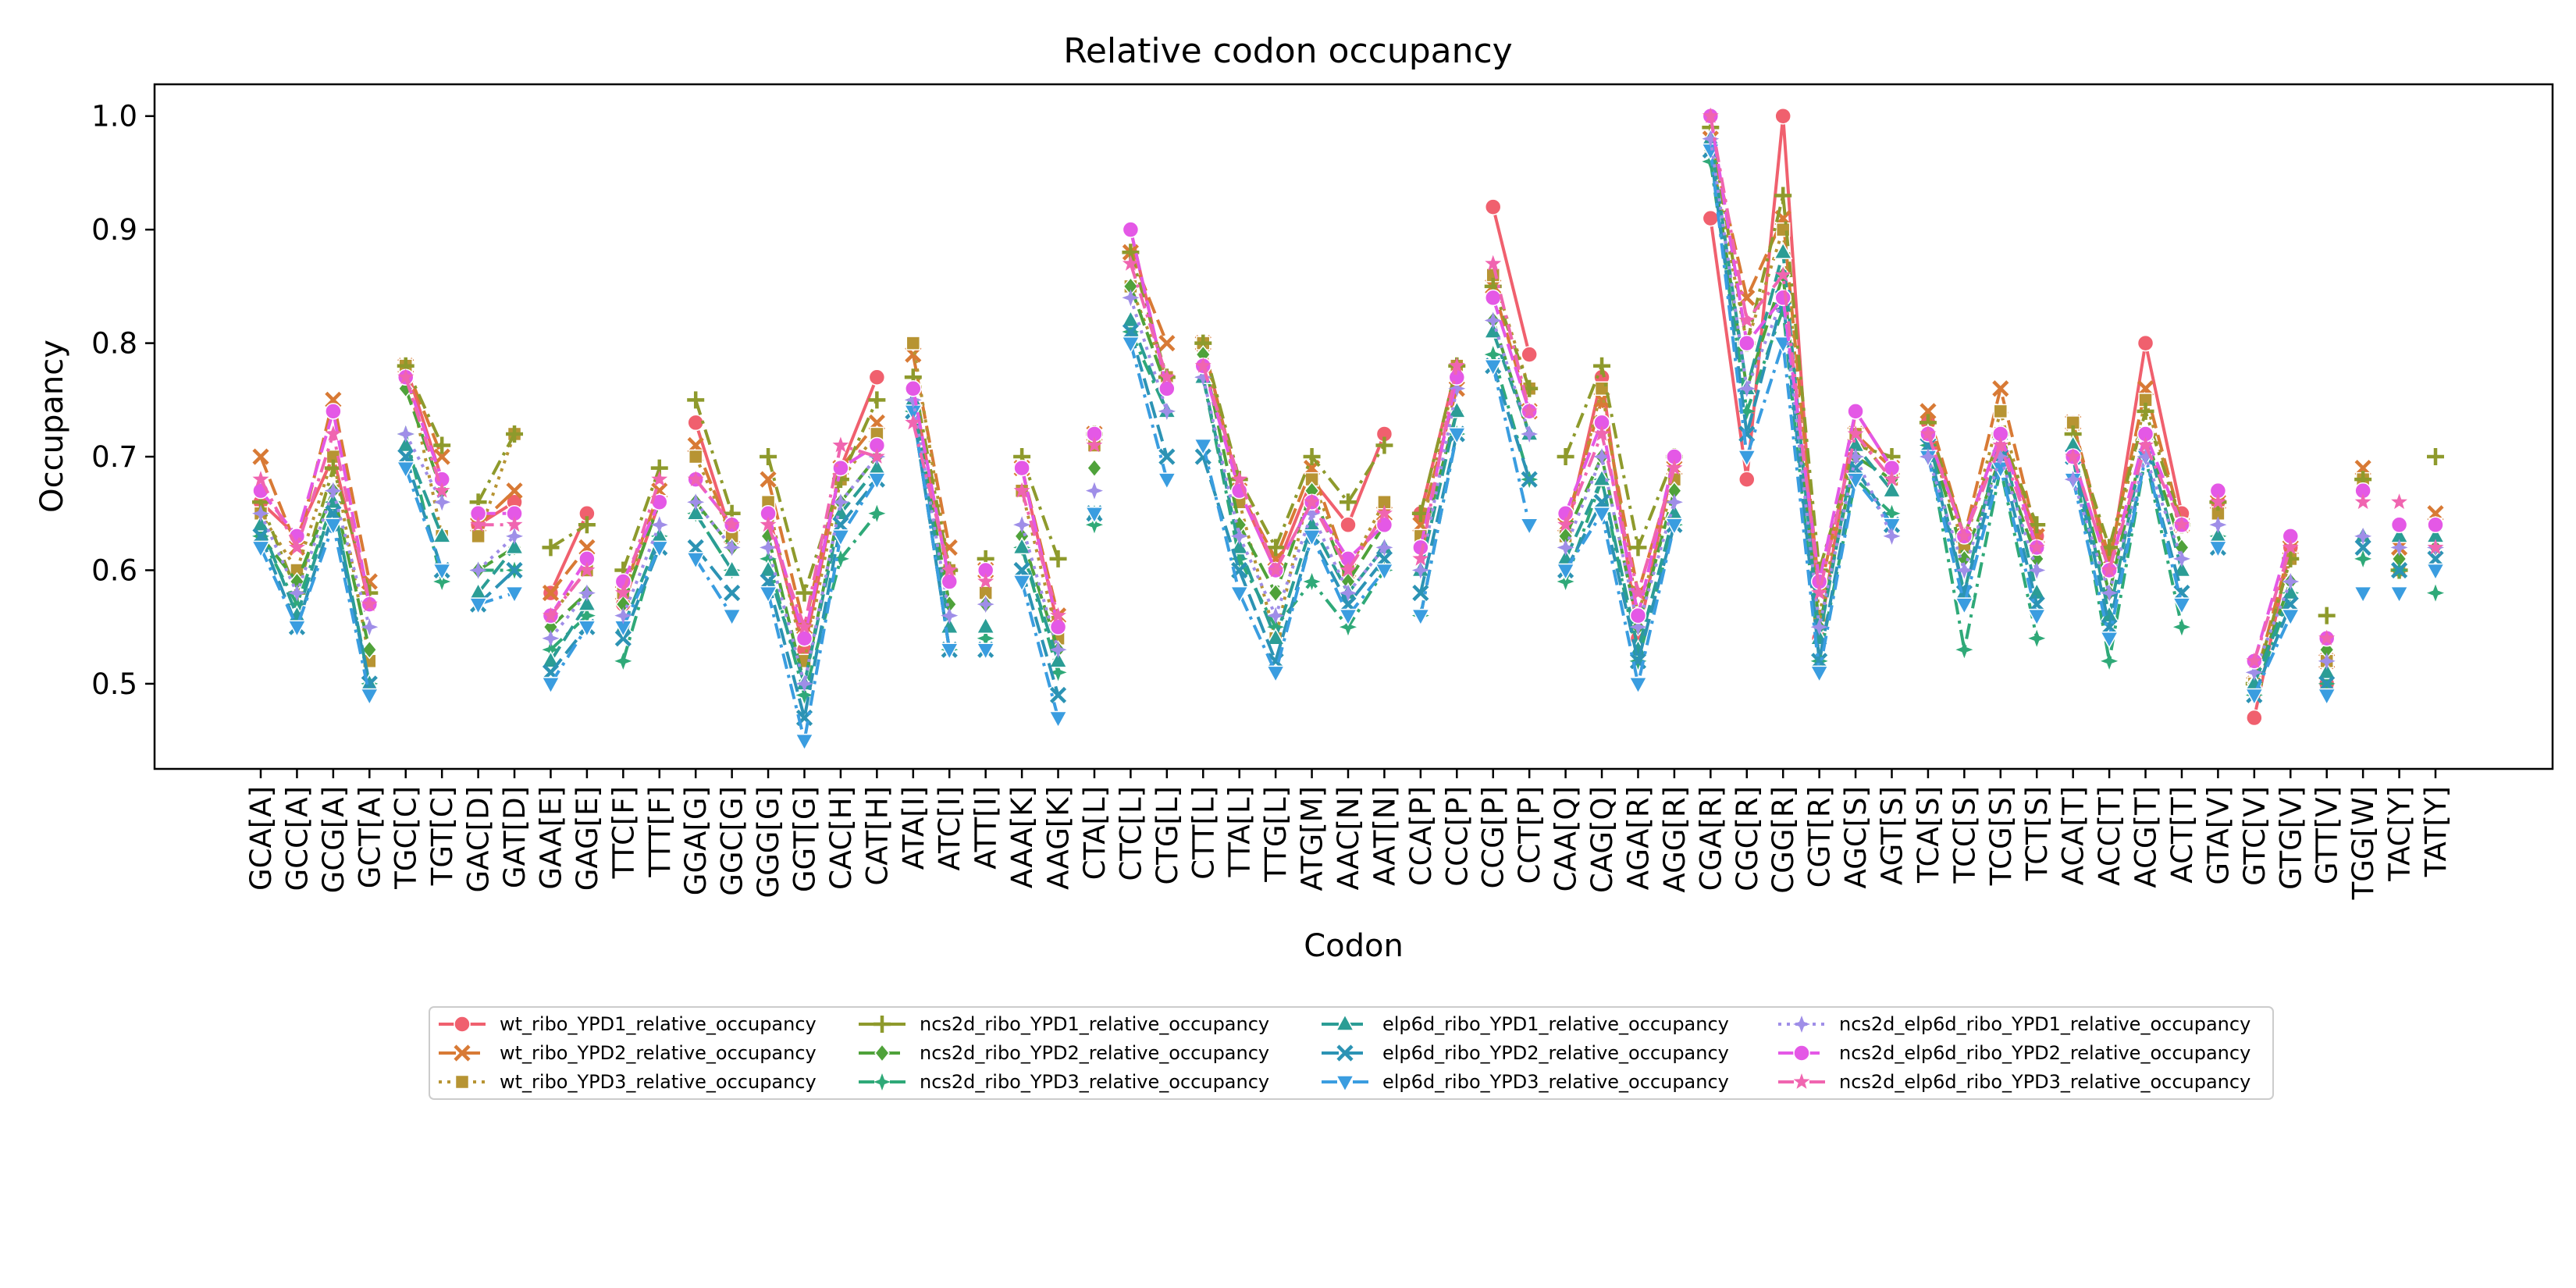  What do you see at coordinates (1348, 838) in the screenshot?
I see `x-tick-label-31: AAC[N]` at bounding box center [1348, 838].